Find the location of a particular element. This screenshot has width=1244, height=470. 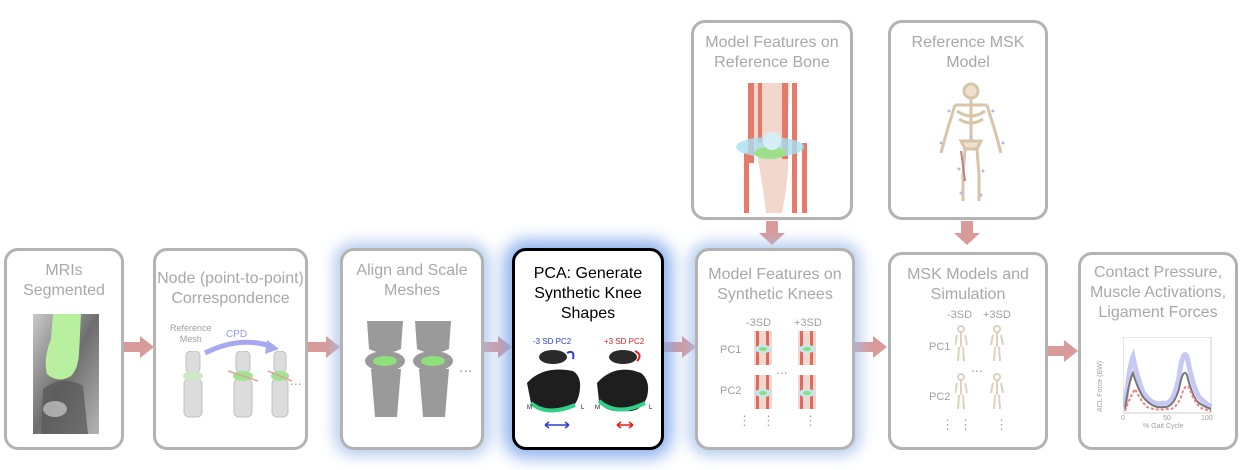

mri-image is located at coordinates (66, 374).